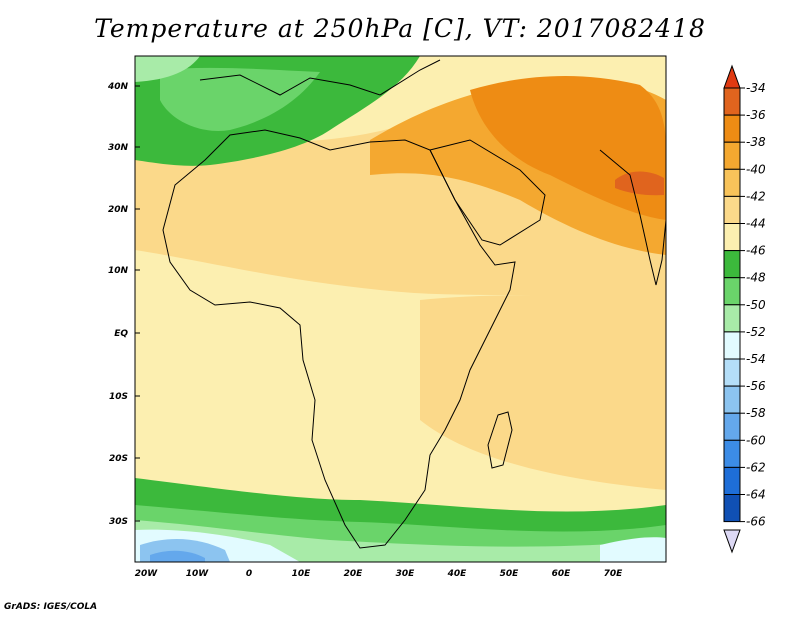 This screenshot has height=618, width=800. Describe the element at coordinates (614, 574) in the screenshot. I see `lon-label: 70E` at that location.